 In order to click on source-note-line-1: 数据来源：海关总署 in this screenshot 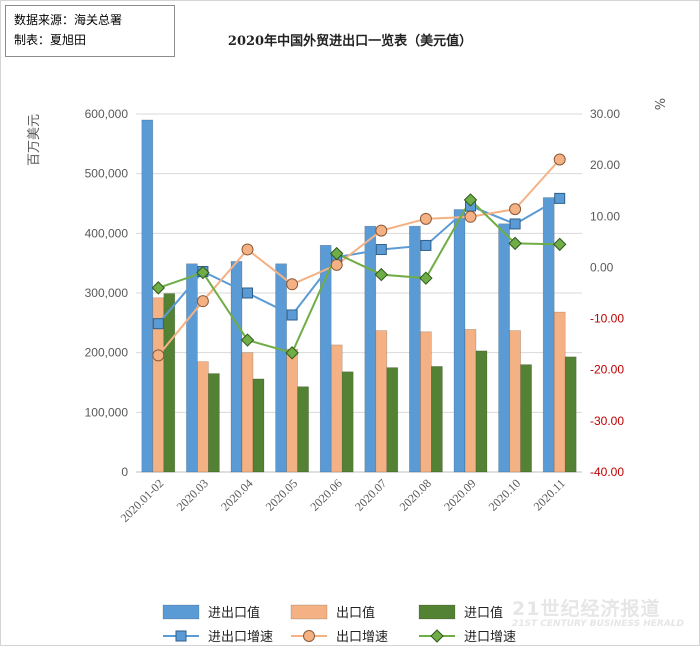, I will do `click(68, 20)`.